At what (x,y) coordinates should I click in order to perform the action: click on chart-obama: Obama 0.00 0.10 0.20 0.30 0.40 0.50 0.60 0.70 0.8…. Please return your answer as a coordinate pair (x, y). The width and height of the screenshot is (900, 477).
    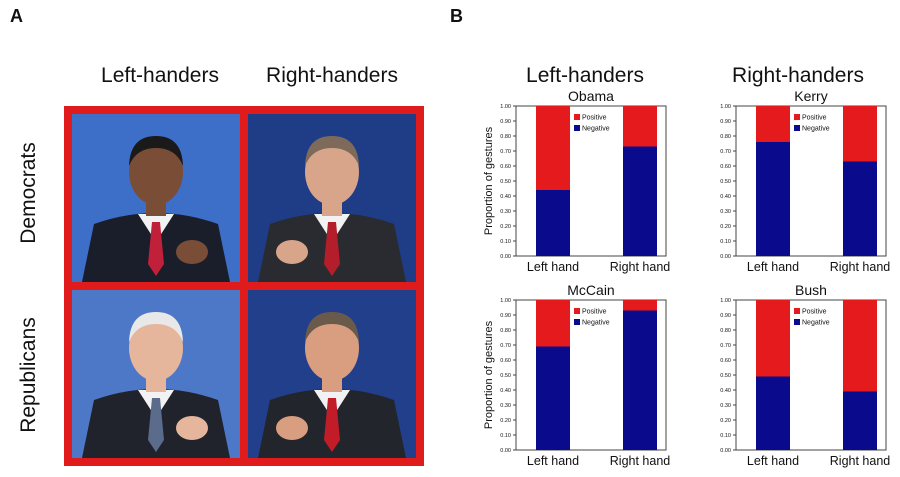
    Looking at the image, I should click on (577, 181).